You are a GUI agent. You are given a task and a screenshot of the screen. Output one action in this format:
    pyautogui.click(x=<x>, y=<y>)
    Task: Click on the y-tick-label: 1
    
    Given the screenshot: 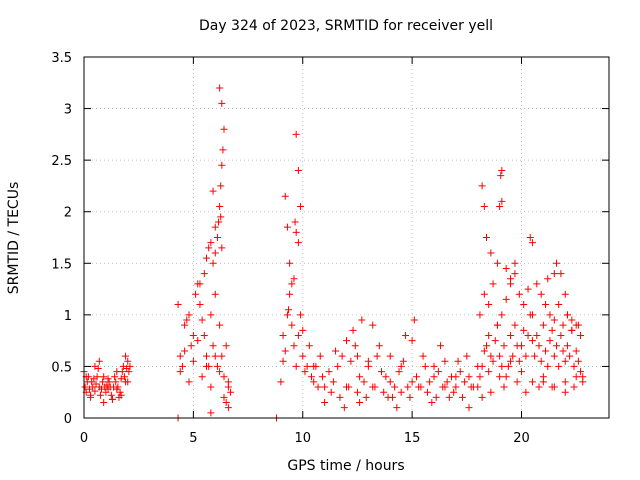 What is the action you would take?
    pyautogui.click(x=68, y=316)
    